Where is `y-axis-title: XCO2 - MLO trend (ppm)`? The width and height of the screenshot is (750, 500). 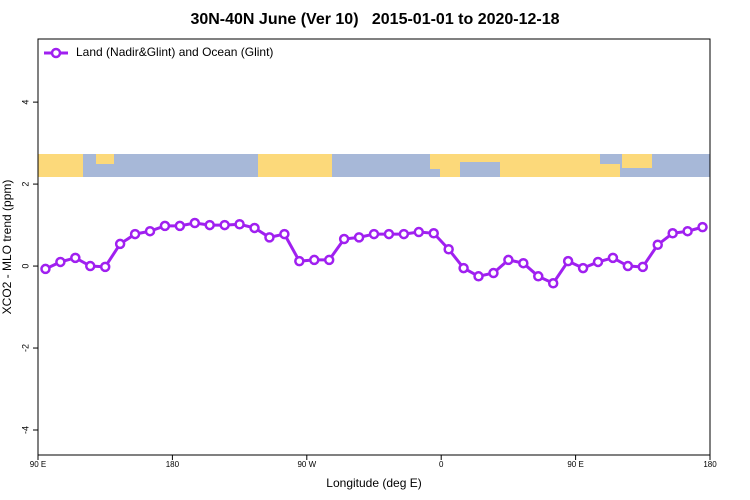
y-axis-title: XCO2 - MLO trend (ppm) is located at coordinates (7, 247).